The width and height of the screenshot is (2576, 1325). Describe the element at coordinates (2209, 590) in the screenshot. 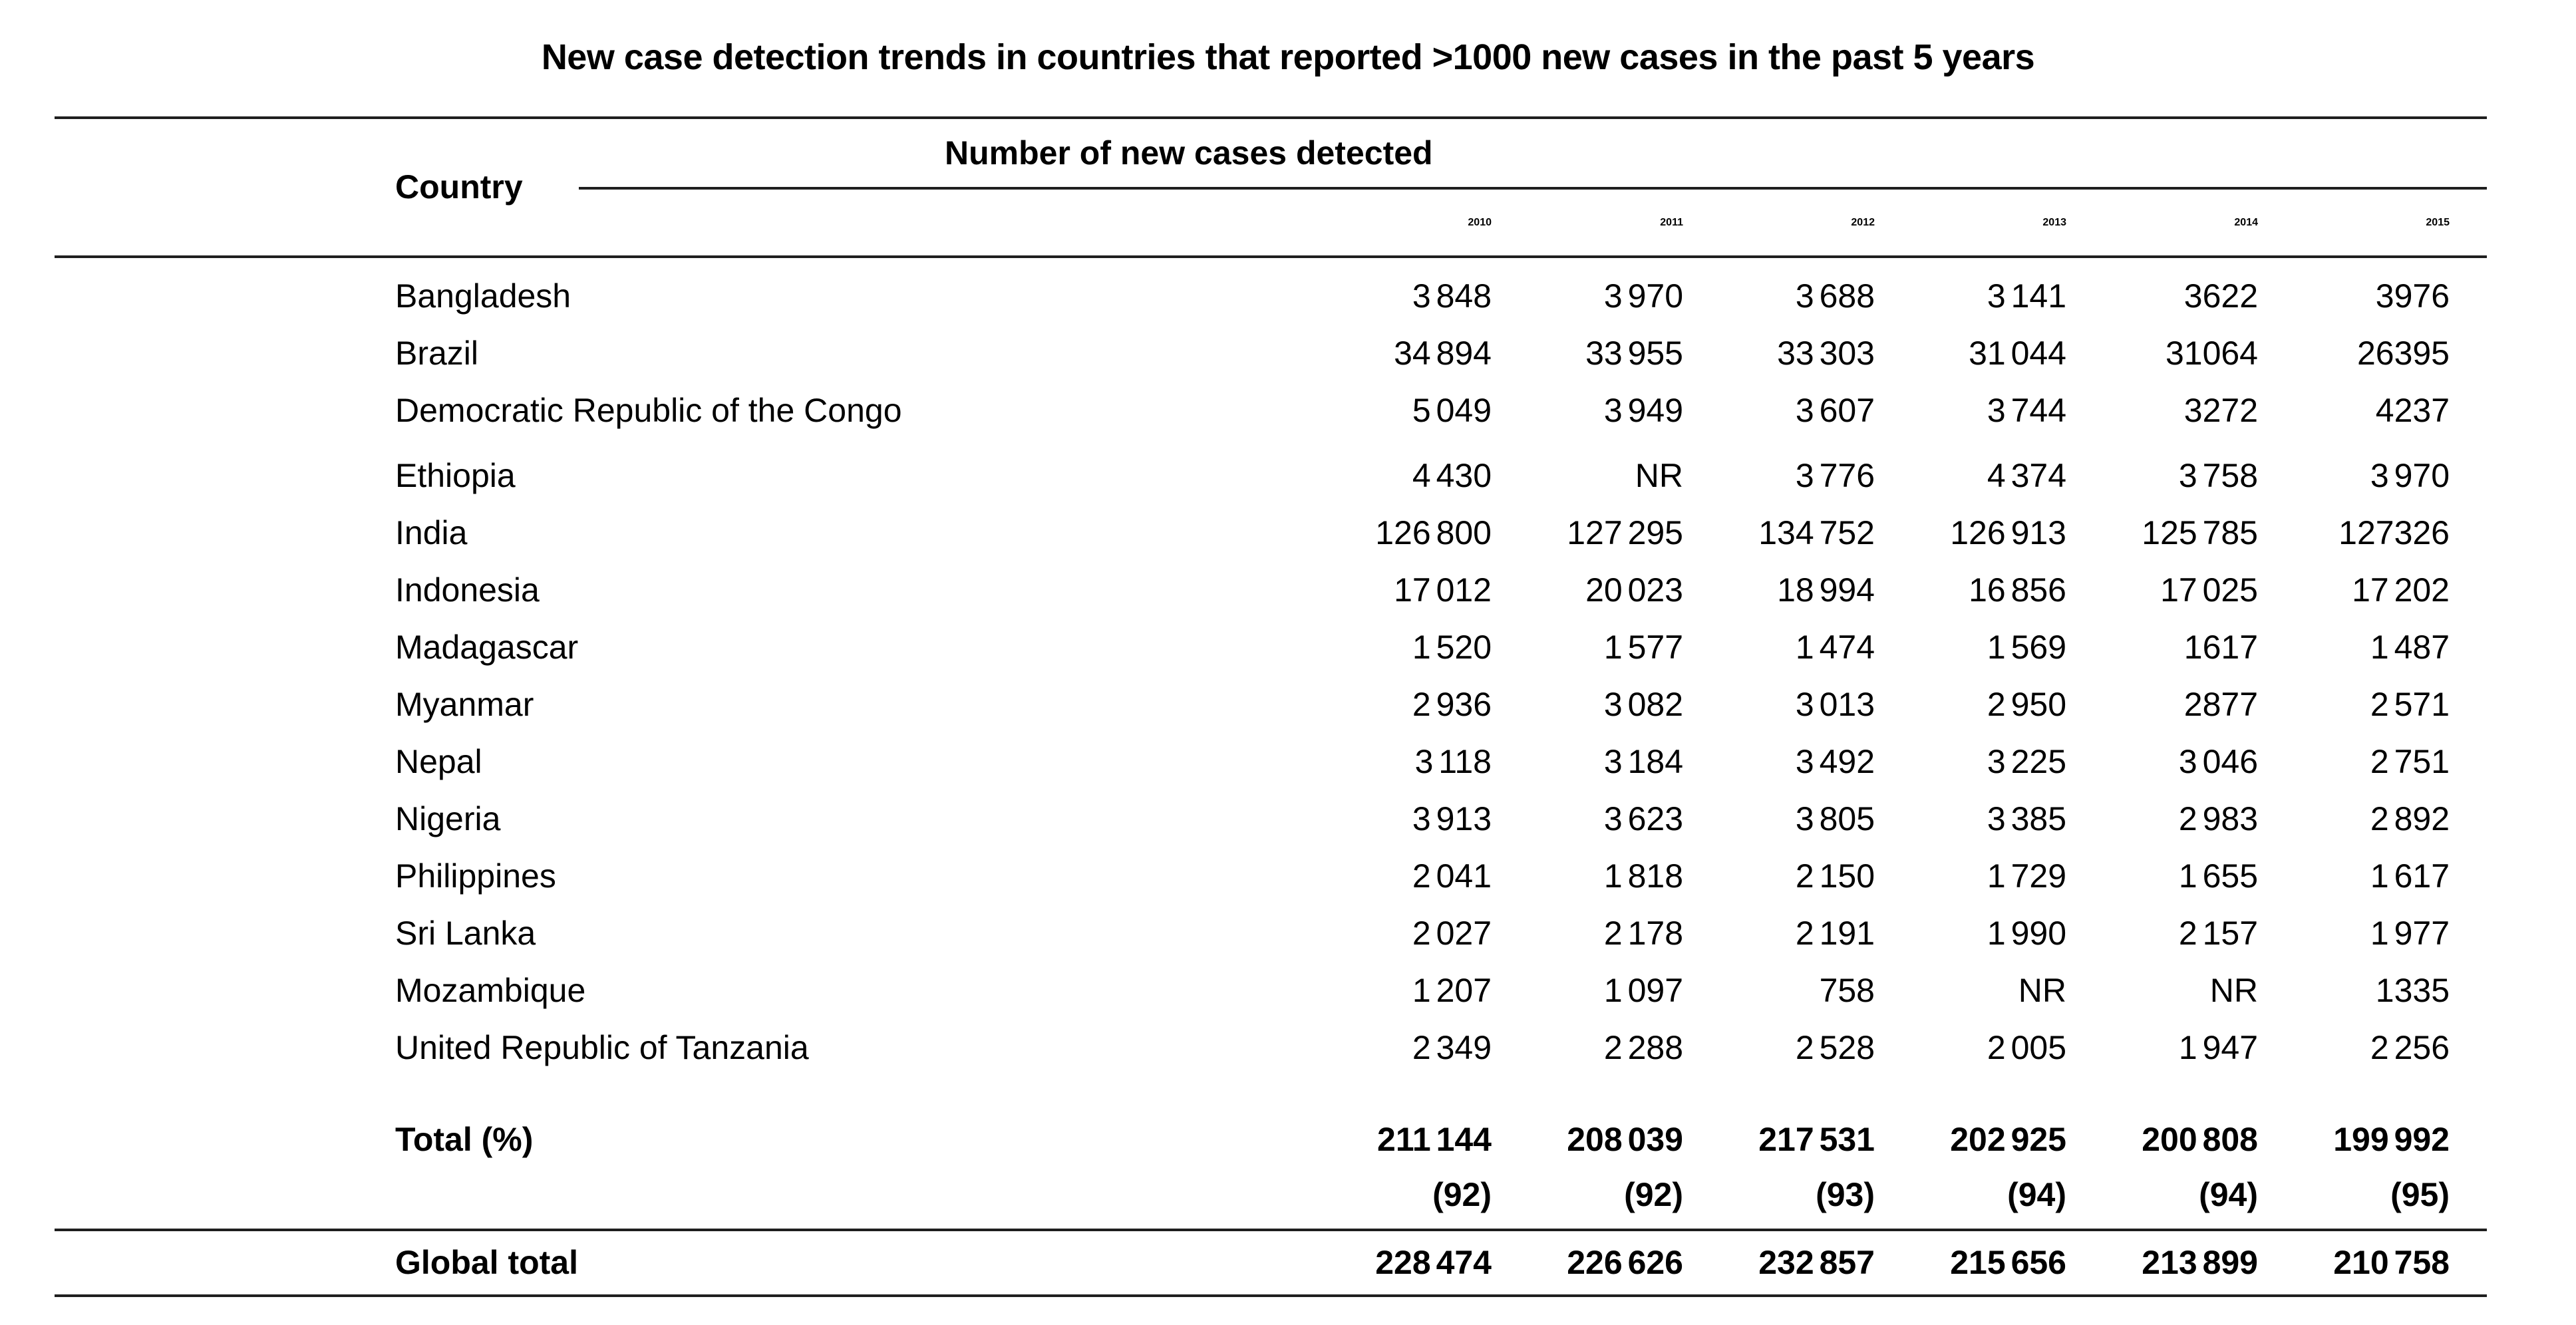

I see `value-cell: 17 025` at that location.